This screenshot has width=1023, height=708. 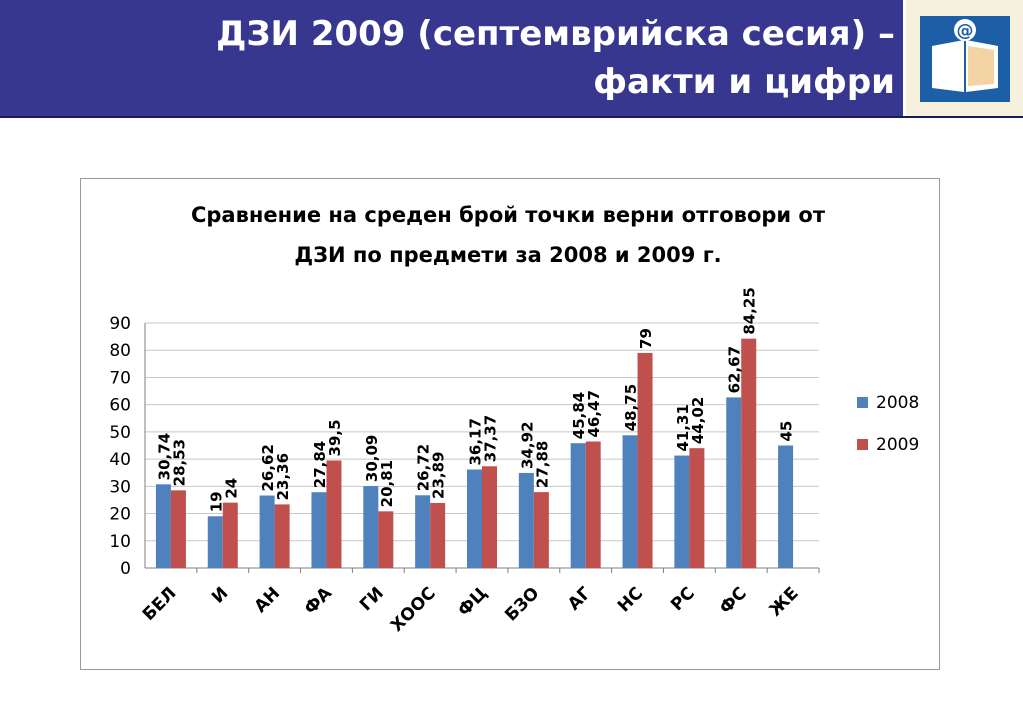 I want to click on data-label: 37,37, so click(x=491, y=438).